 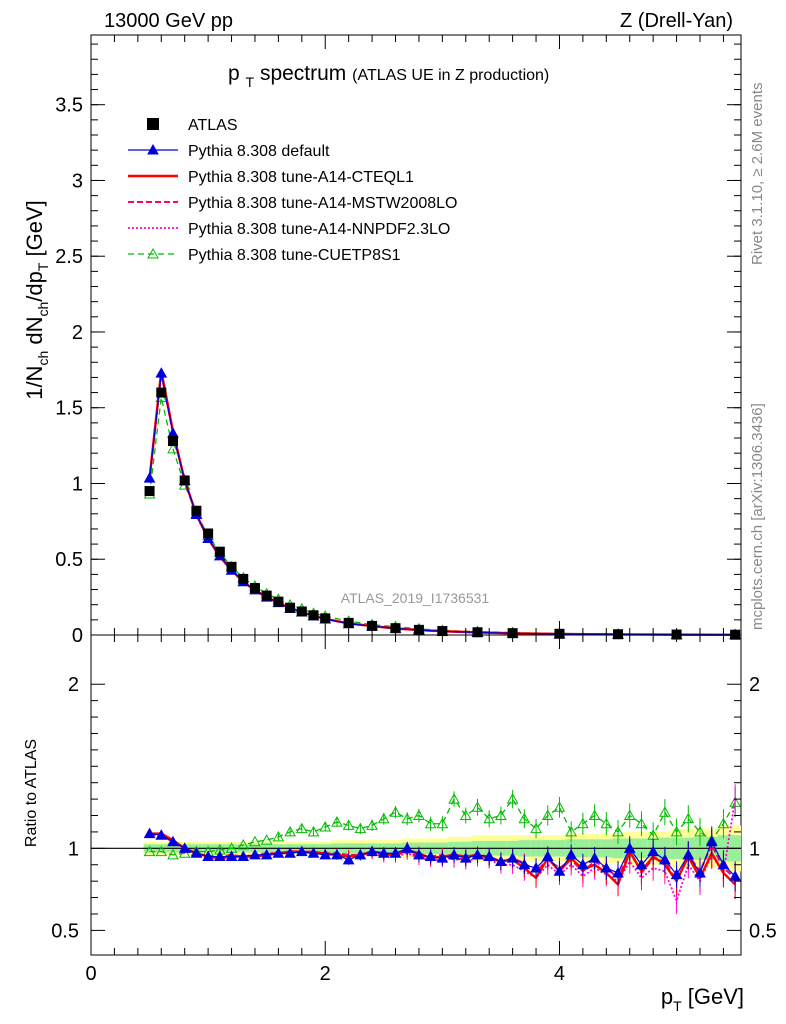 What do you see at coordinates (213, 125) in the screenshot?
I see `legend-label-0: ATLAS` at bounding box center [213, 125].